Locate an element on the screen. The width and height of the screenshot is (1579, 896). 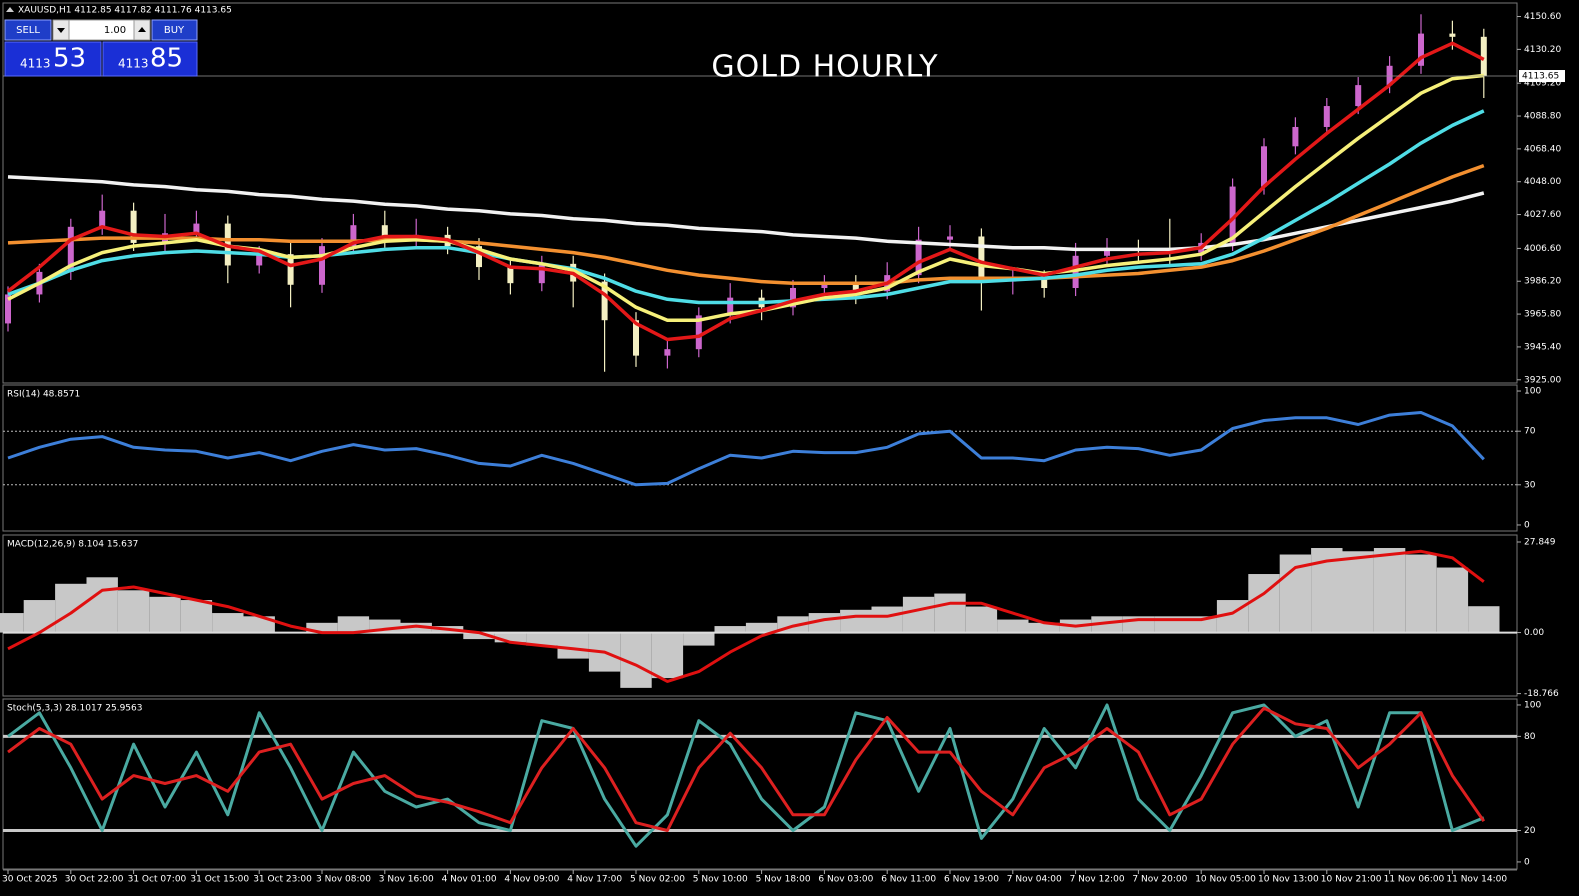
bid-small: 53 is located at coordinates (69, 59).